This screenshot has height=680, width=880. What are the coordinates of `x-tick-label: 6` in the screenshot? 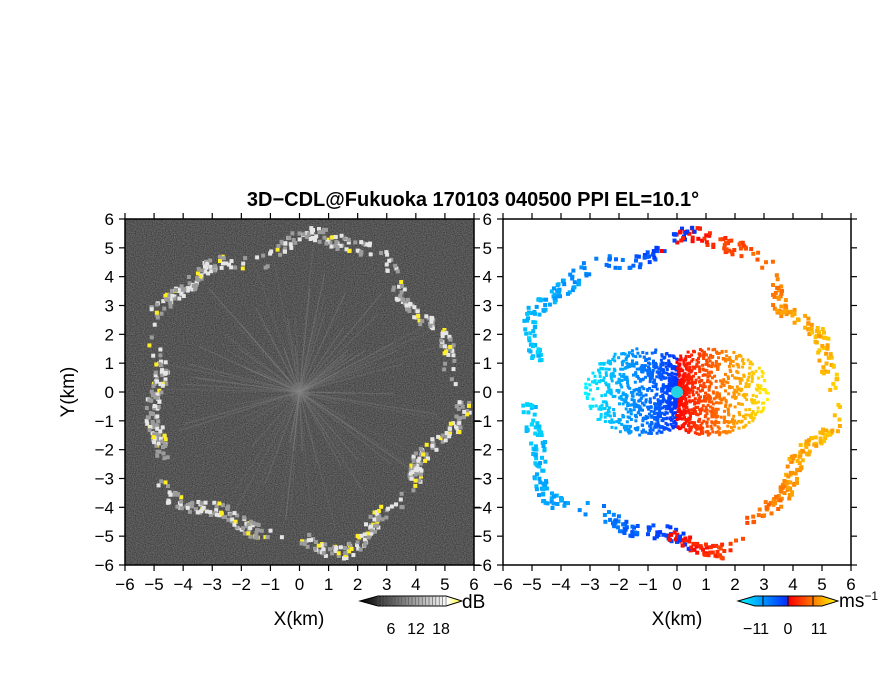 It's located at (850, 584).